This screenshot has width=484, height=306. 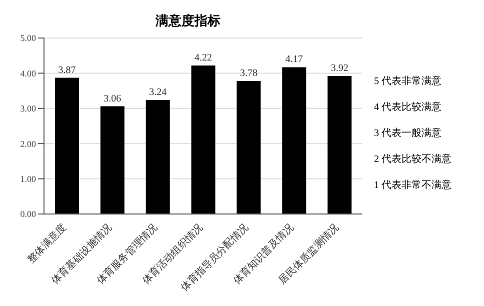 I want to click on y-tick-label: 5.00, so click(x=28, y=38).